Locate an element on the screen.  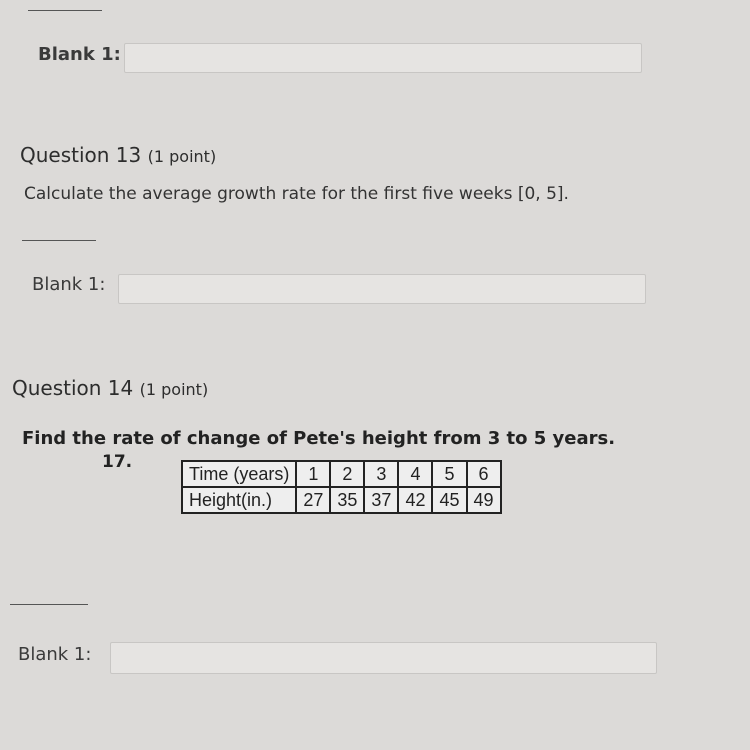
question-title: Question 14 is located at coordinates (73, 388).